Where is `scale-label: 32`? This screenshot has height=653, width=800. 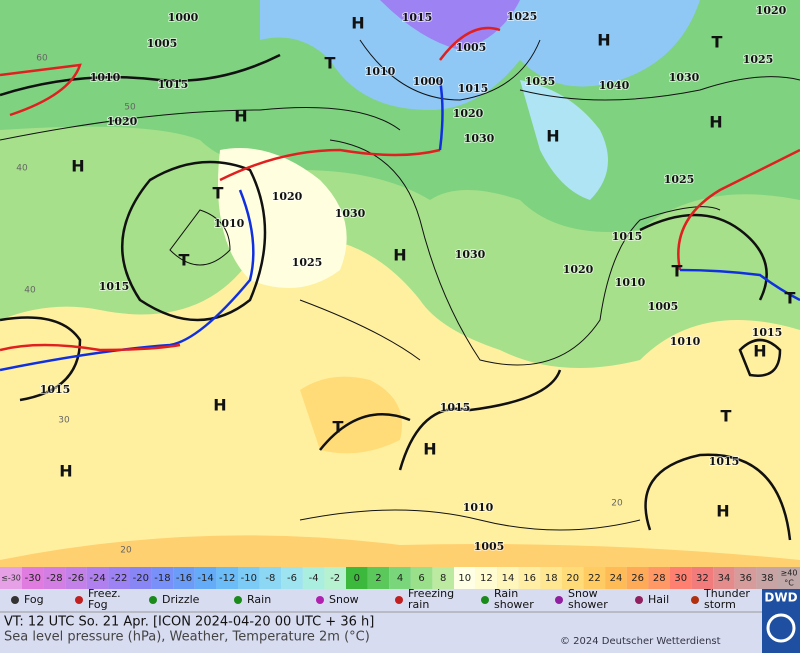 scale-label: 32 is located at coordinates (702, 578).